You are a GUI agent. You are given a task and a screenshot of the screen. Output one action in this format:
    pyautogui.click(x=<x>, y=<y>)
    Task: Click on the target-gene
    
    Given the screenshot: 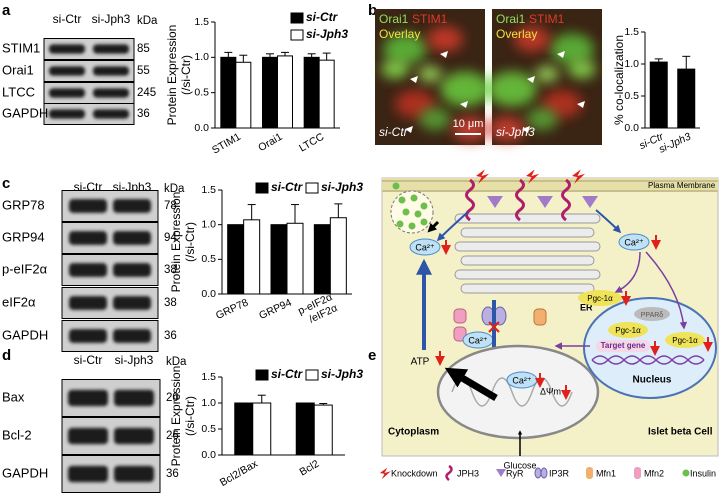 What is the action you would take?
    pyautogui.click(x=623, y=346)
    